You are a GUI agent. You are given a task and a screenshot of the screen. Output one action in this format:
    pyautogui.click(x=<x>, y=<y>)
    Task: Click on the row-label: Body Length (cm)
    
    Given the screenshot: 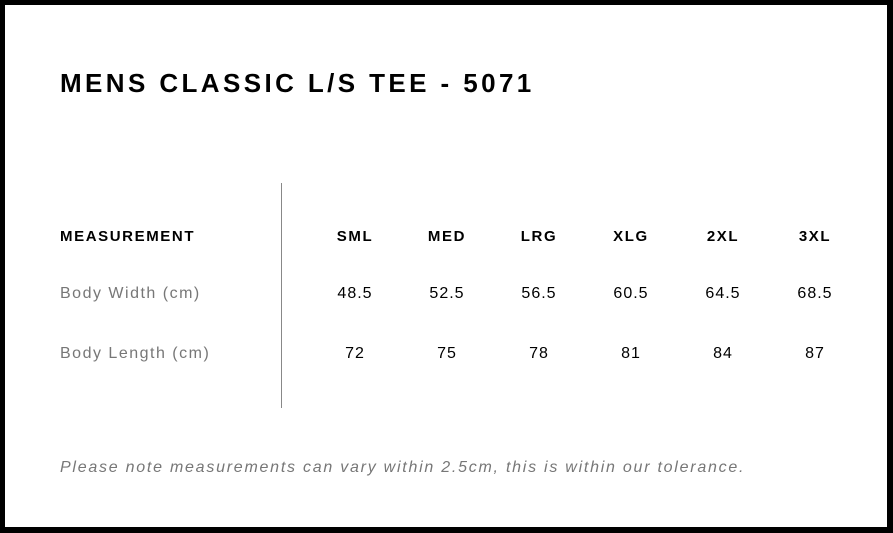 What is the action you would take?
    pyautogui.click(x=135, y=353)
    